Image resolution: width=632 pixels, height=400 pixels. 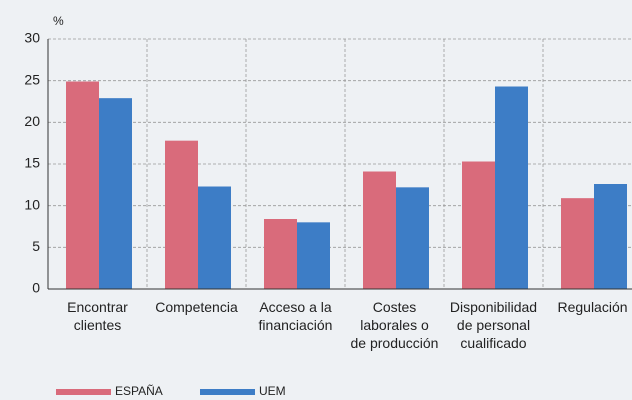 I want to click on y-tick-label: 20, so click(x=32, y=121).